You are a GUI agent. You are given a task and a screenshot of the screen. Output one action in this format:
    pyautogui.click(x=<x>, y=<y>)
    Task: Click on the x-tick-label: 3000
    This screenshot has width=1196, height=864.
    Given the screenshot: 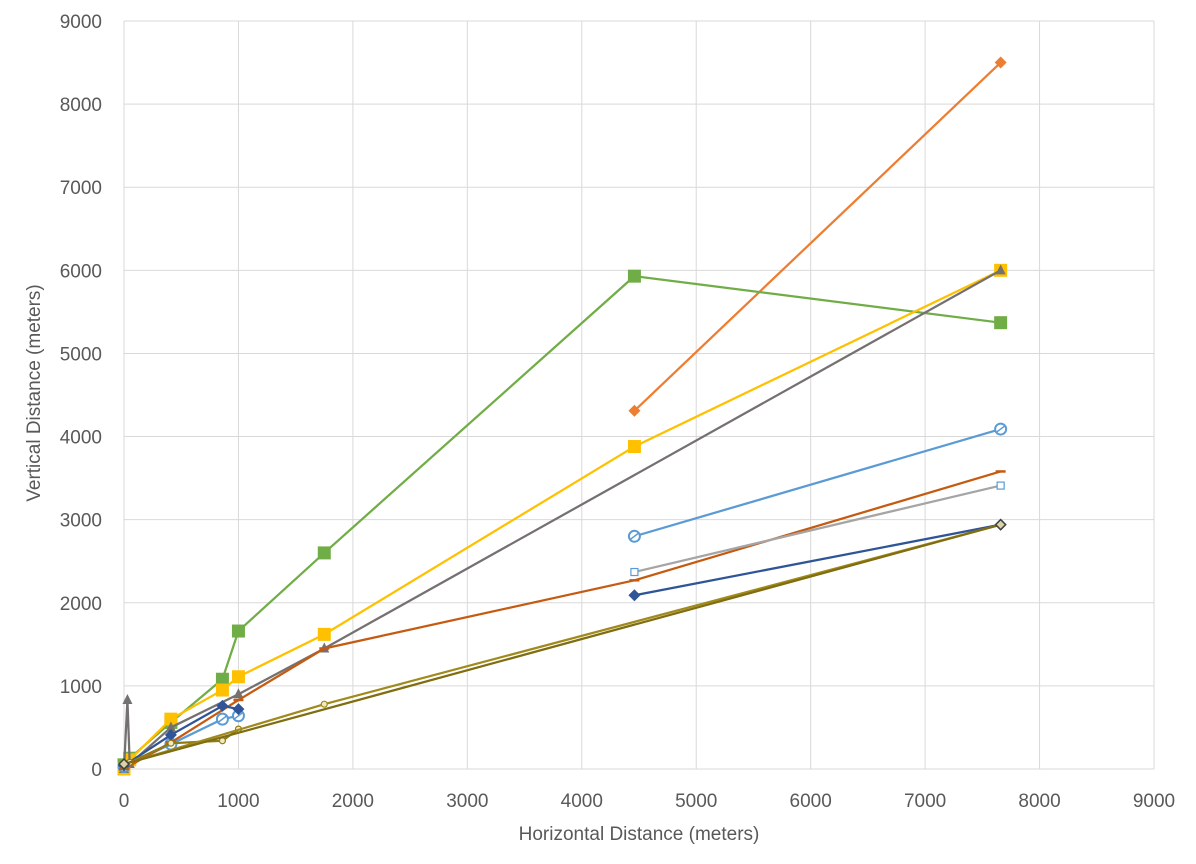 What is the action you would take?
    pyautogui.click(x=467, y=801)
    